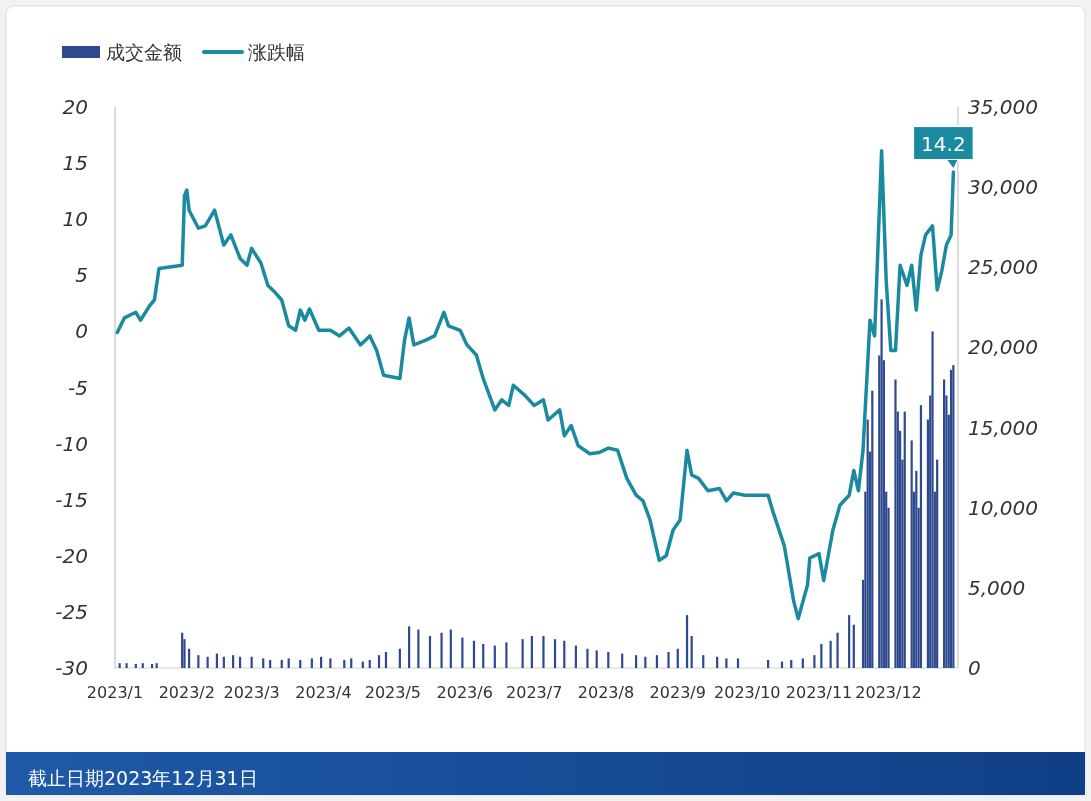  What do you see at coordinates (71, 499) in the screenshot?
I see `y-tick-label: -15` at bounding box center [71, 499].